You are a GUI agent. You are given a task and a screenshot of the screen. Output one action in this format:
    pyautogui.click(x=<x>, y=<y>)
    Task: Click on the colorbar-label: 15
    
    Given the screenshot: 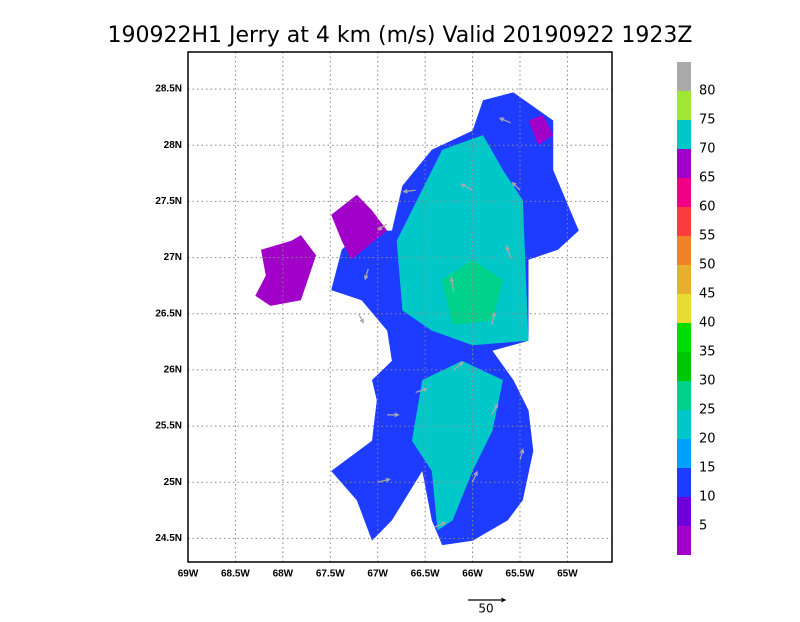 What is the action you would take?
    pyautogui.click(x=707, y=468)
    